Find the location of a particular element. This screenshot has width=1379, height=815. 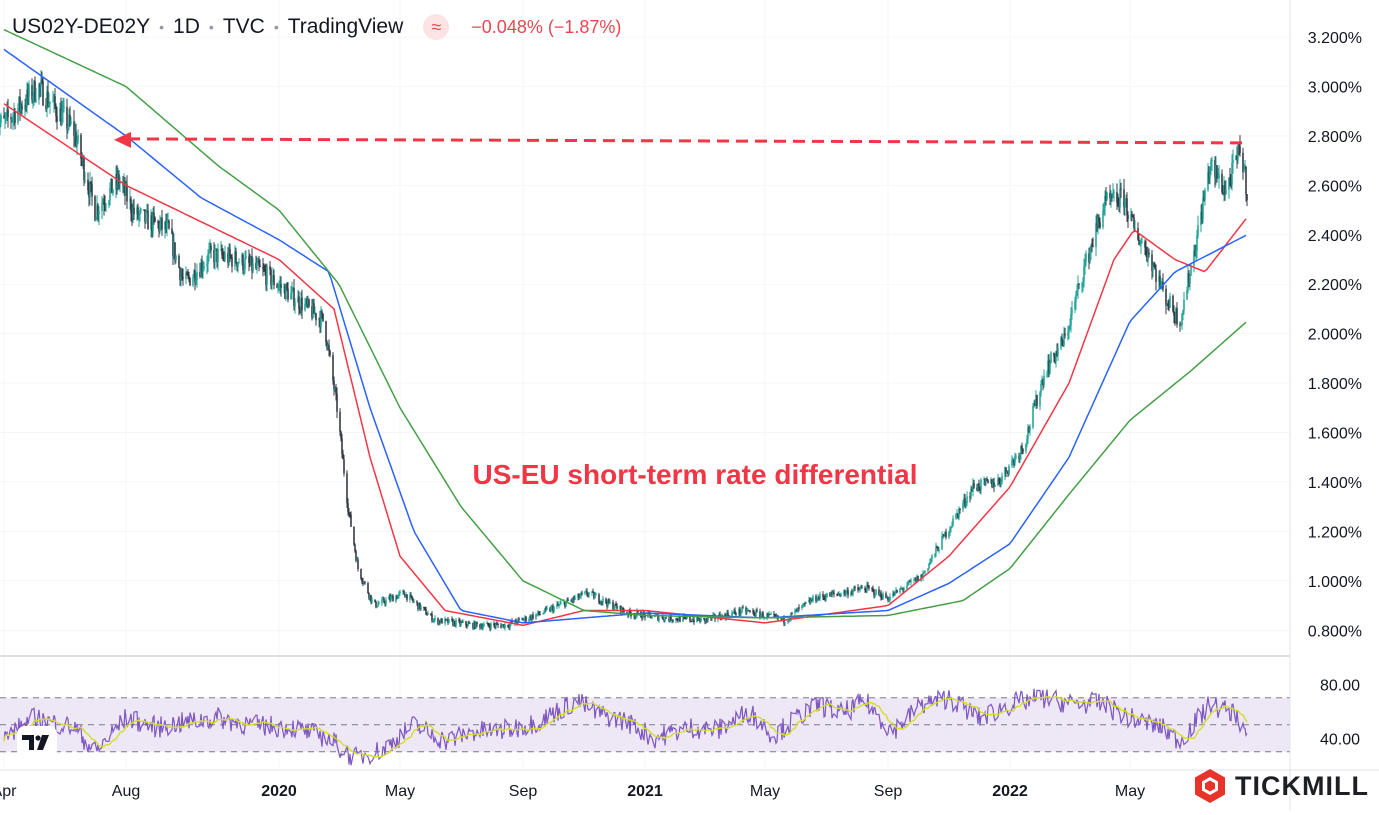

interval-label: 1D is located at coordinates (186, 26).